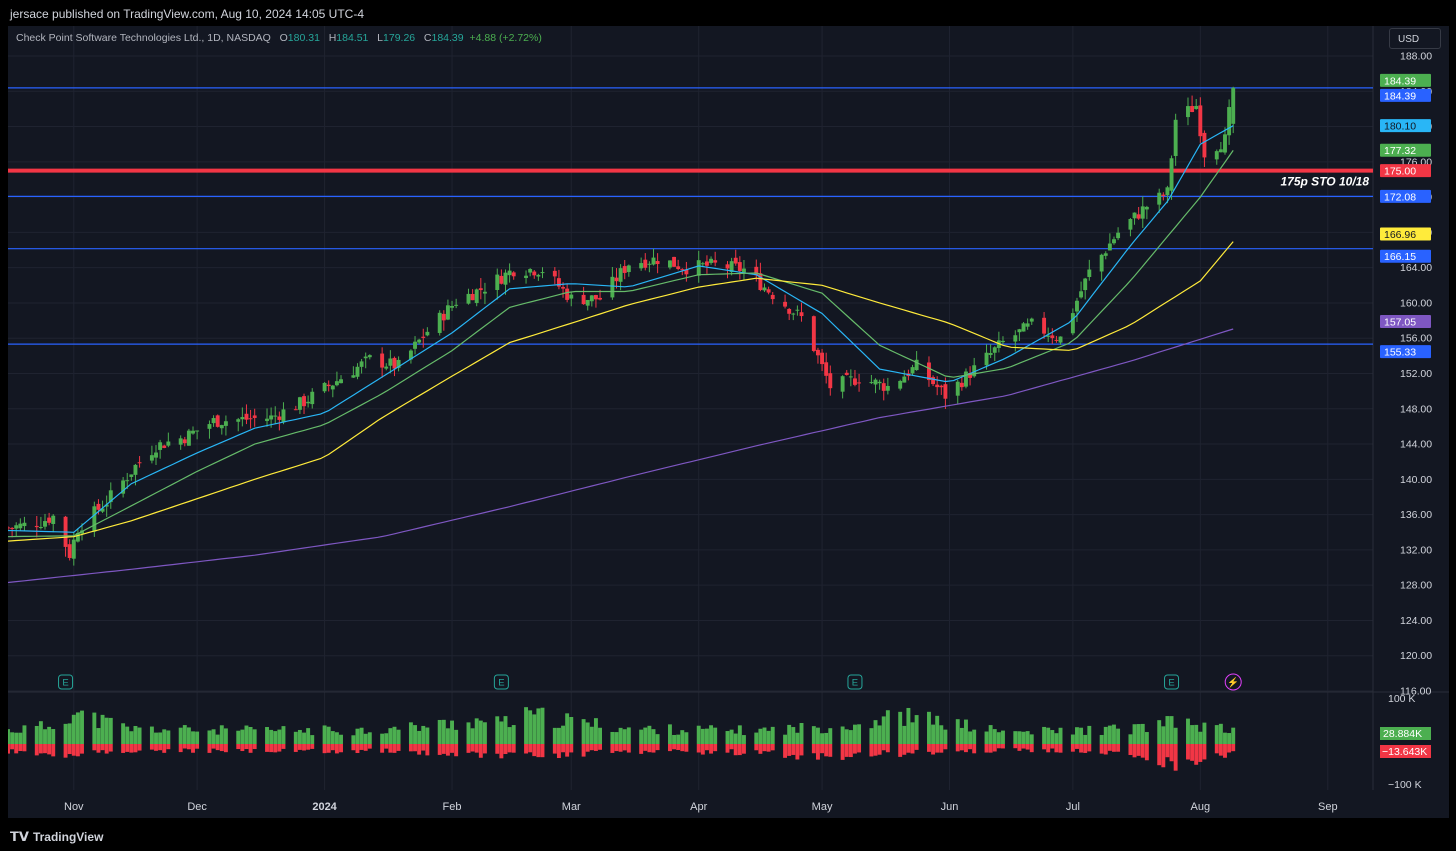 The image size is (1456, 851). I want to click on currency-button: USD, so click(1415, 38).